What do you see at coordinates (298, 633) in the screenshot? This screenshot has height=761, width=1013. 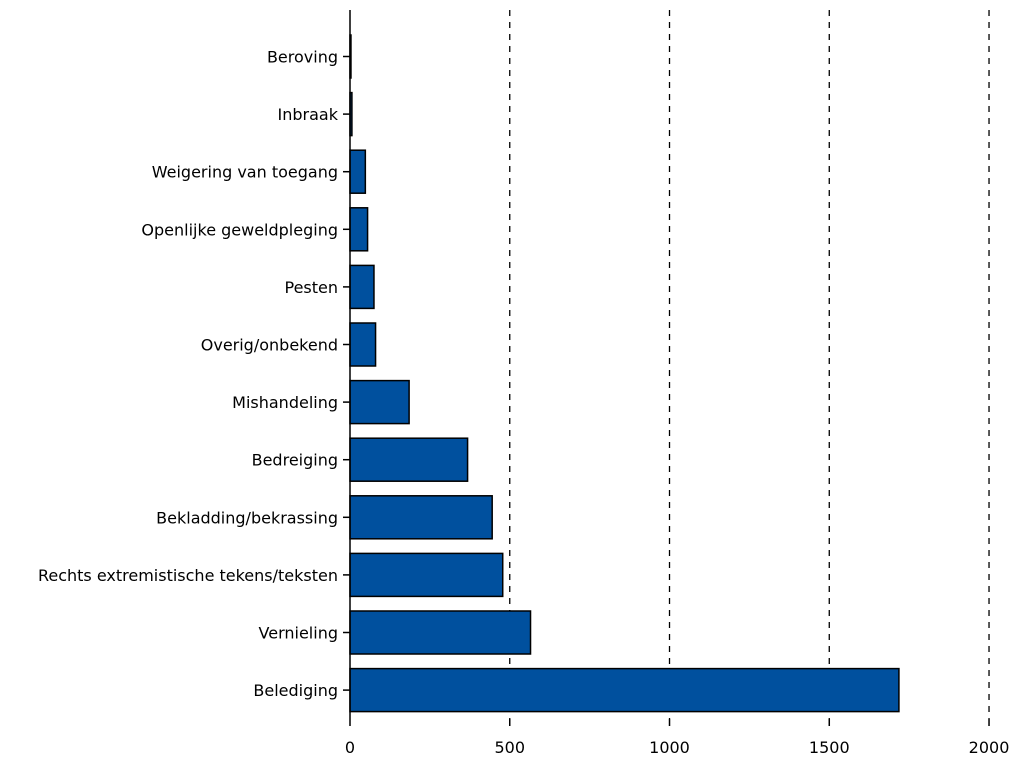 I see `category-label-10: Vernieling` at bounding box center [298, 633].